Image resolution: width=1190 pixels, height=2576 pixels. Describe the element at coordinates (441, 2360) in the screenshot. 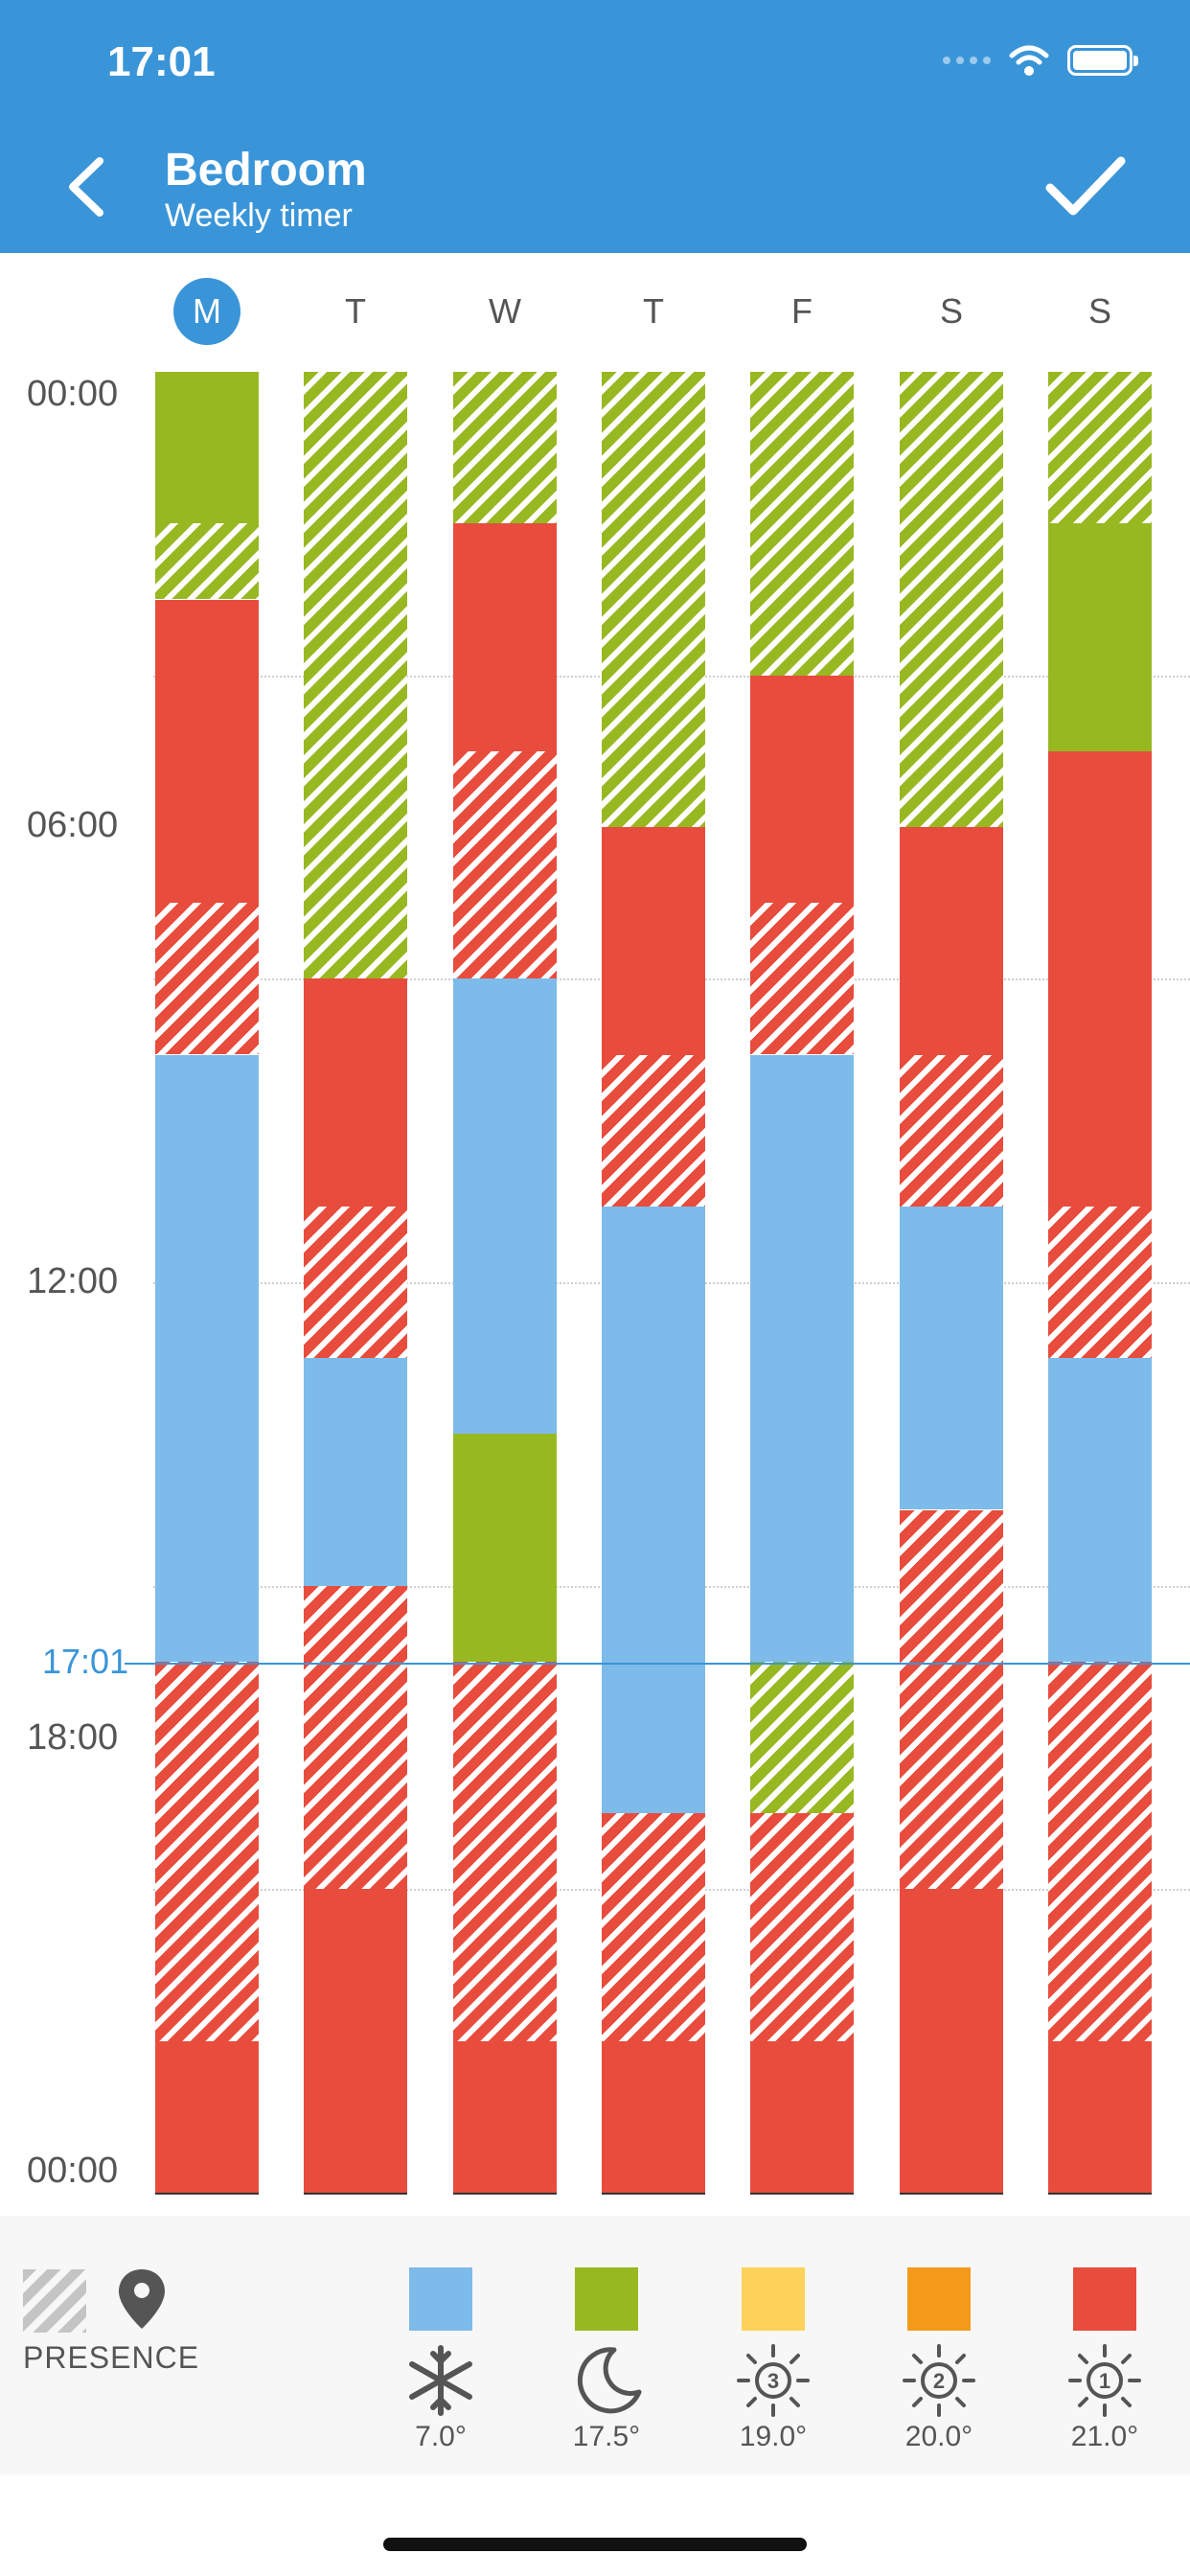

I see `legend-cold: 7.0°` at that location.